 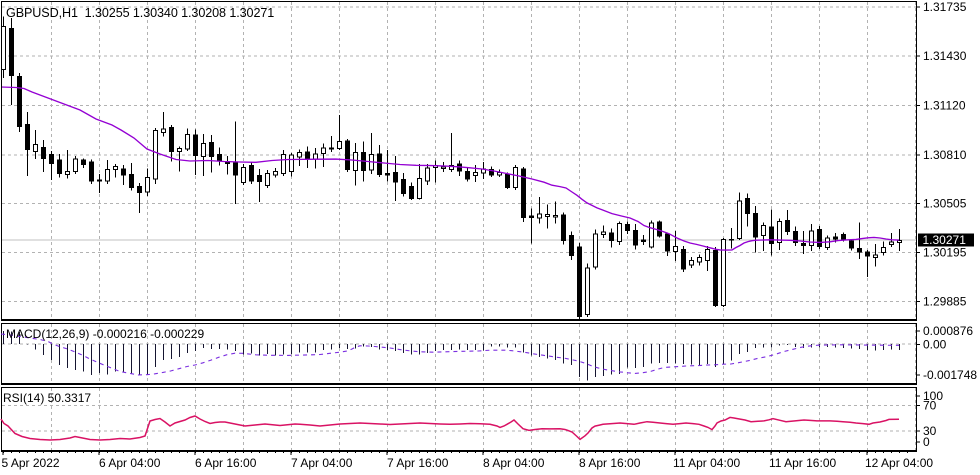 I want to click on svg-text: 1.30271, so click(x=945, y=240).